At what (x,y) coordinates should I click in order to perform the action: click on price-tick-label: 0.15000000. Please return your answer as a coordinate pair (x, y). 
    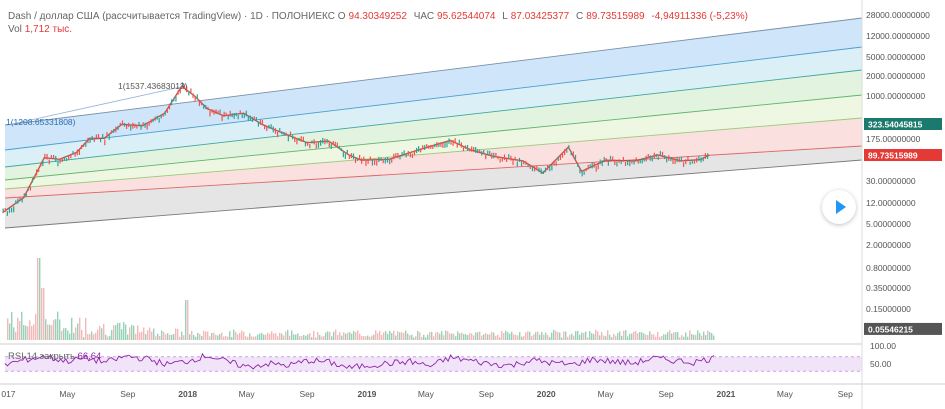
    Looking at the image, I should click on (888, 309).